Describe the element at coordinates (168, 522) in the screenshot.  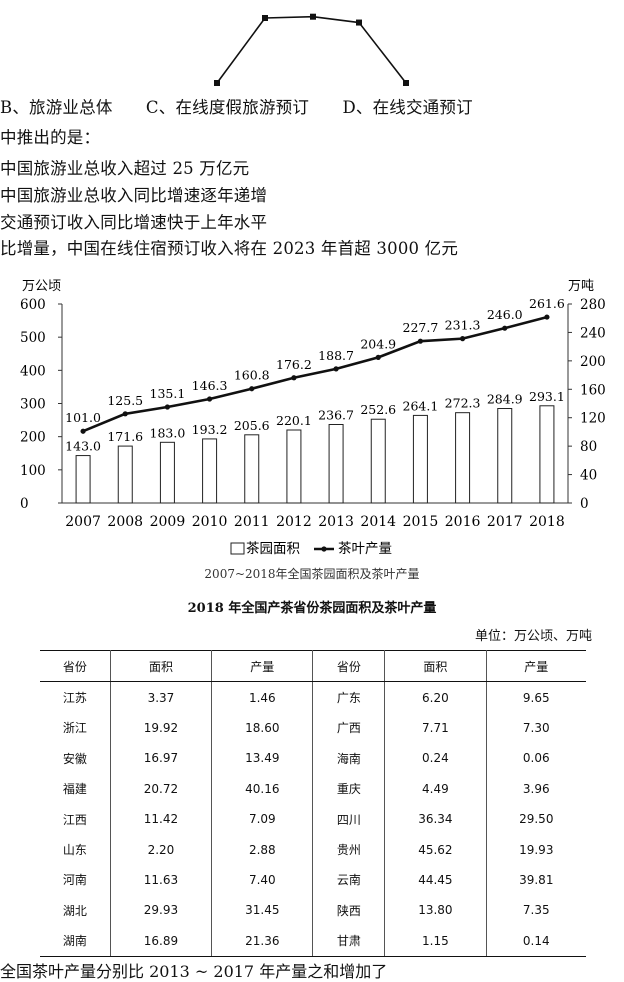
I see `x-tick-label: 2009` at that location.